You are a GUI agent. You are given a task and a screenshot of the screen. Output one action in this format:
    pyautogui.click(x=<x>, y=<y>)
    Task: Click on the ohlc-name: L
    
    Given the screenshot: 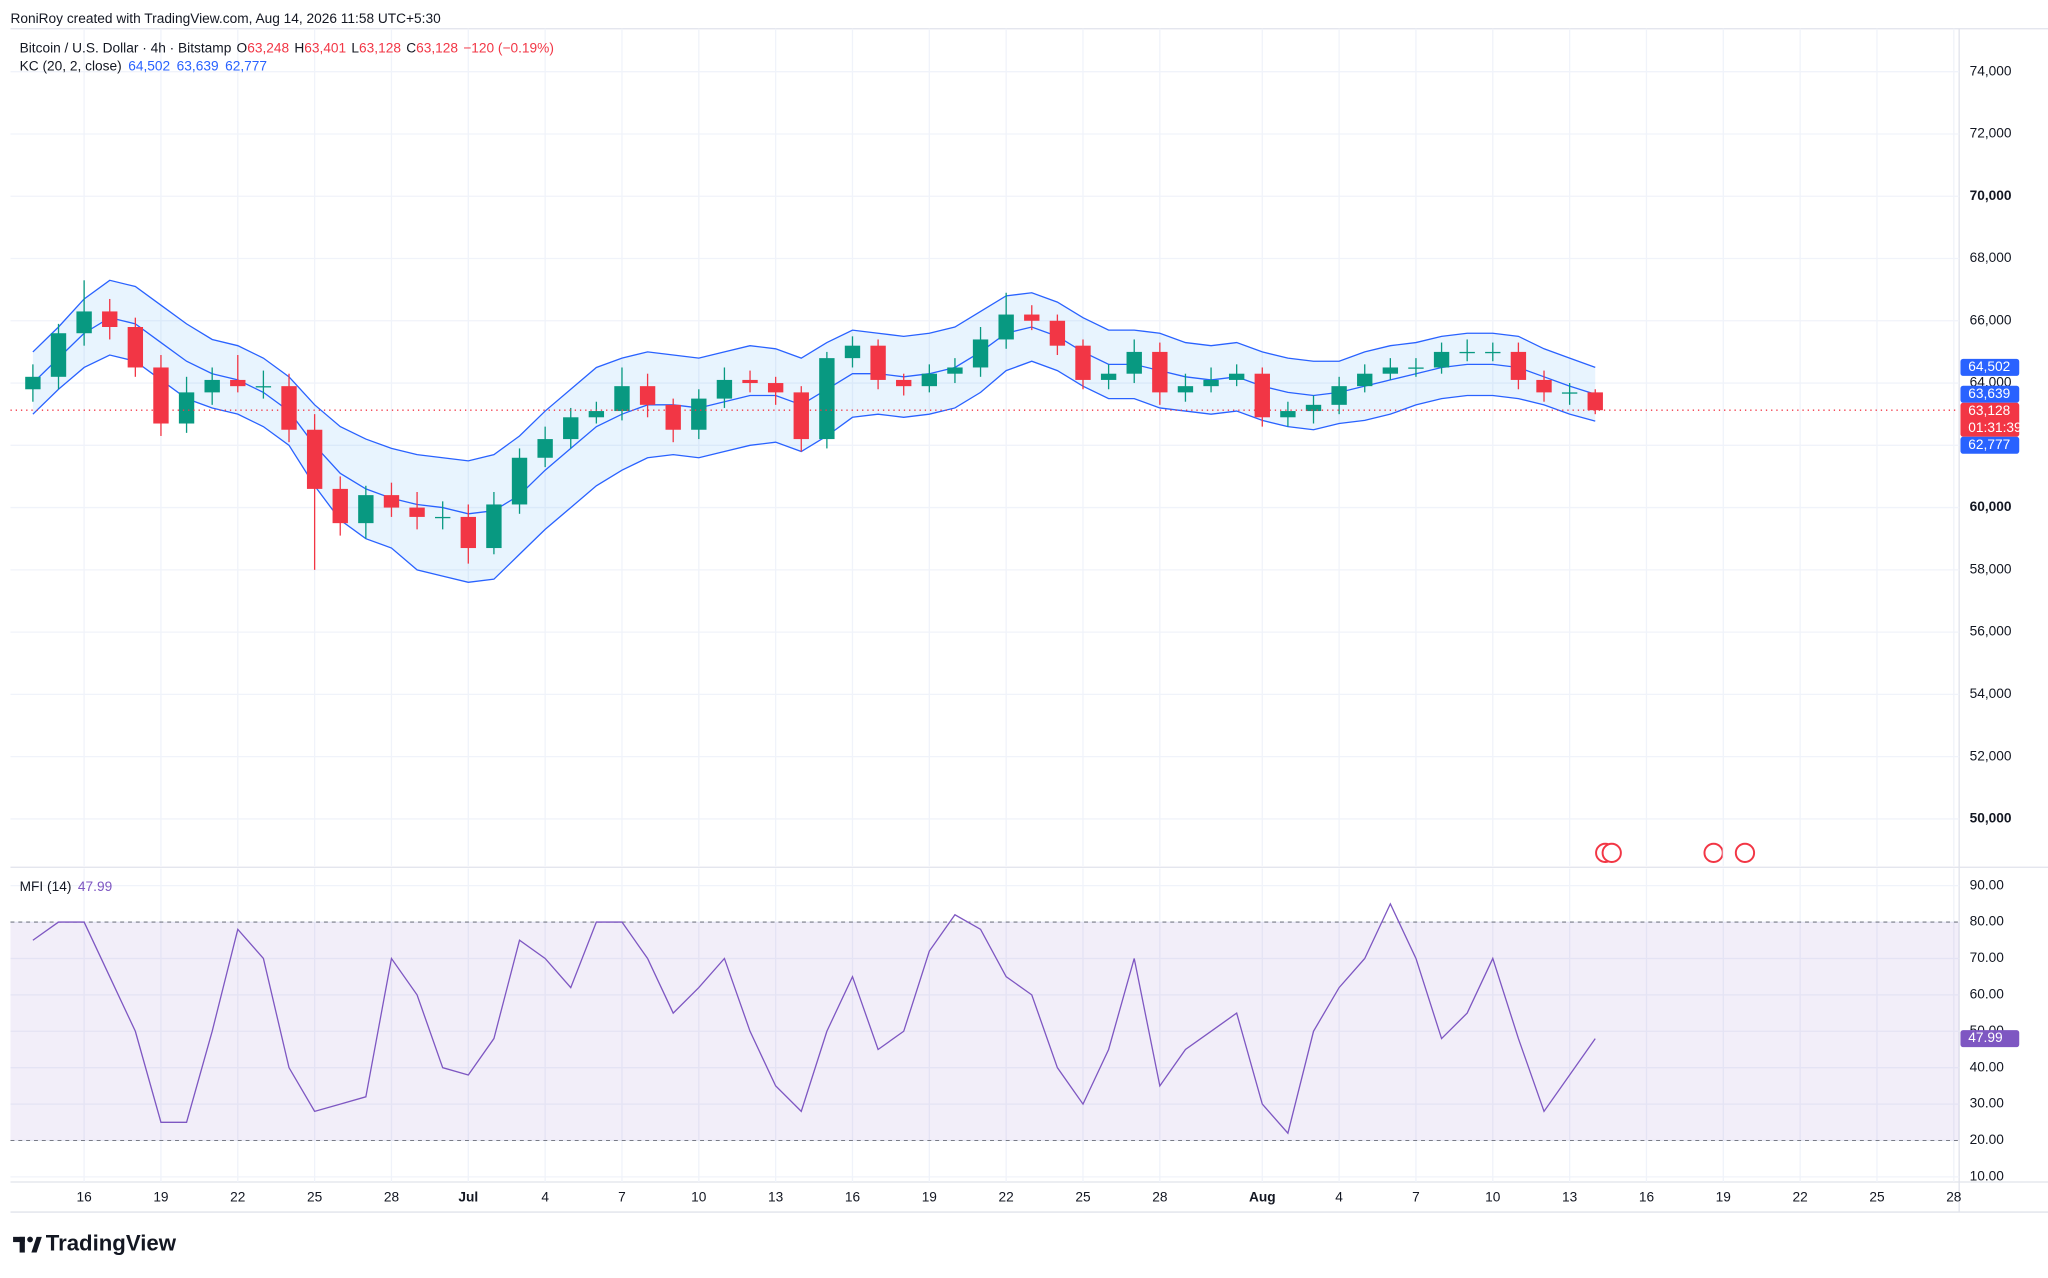 What is the action you would take?
    pyautogui.click(x=355, y=47)
    